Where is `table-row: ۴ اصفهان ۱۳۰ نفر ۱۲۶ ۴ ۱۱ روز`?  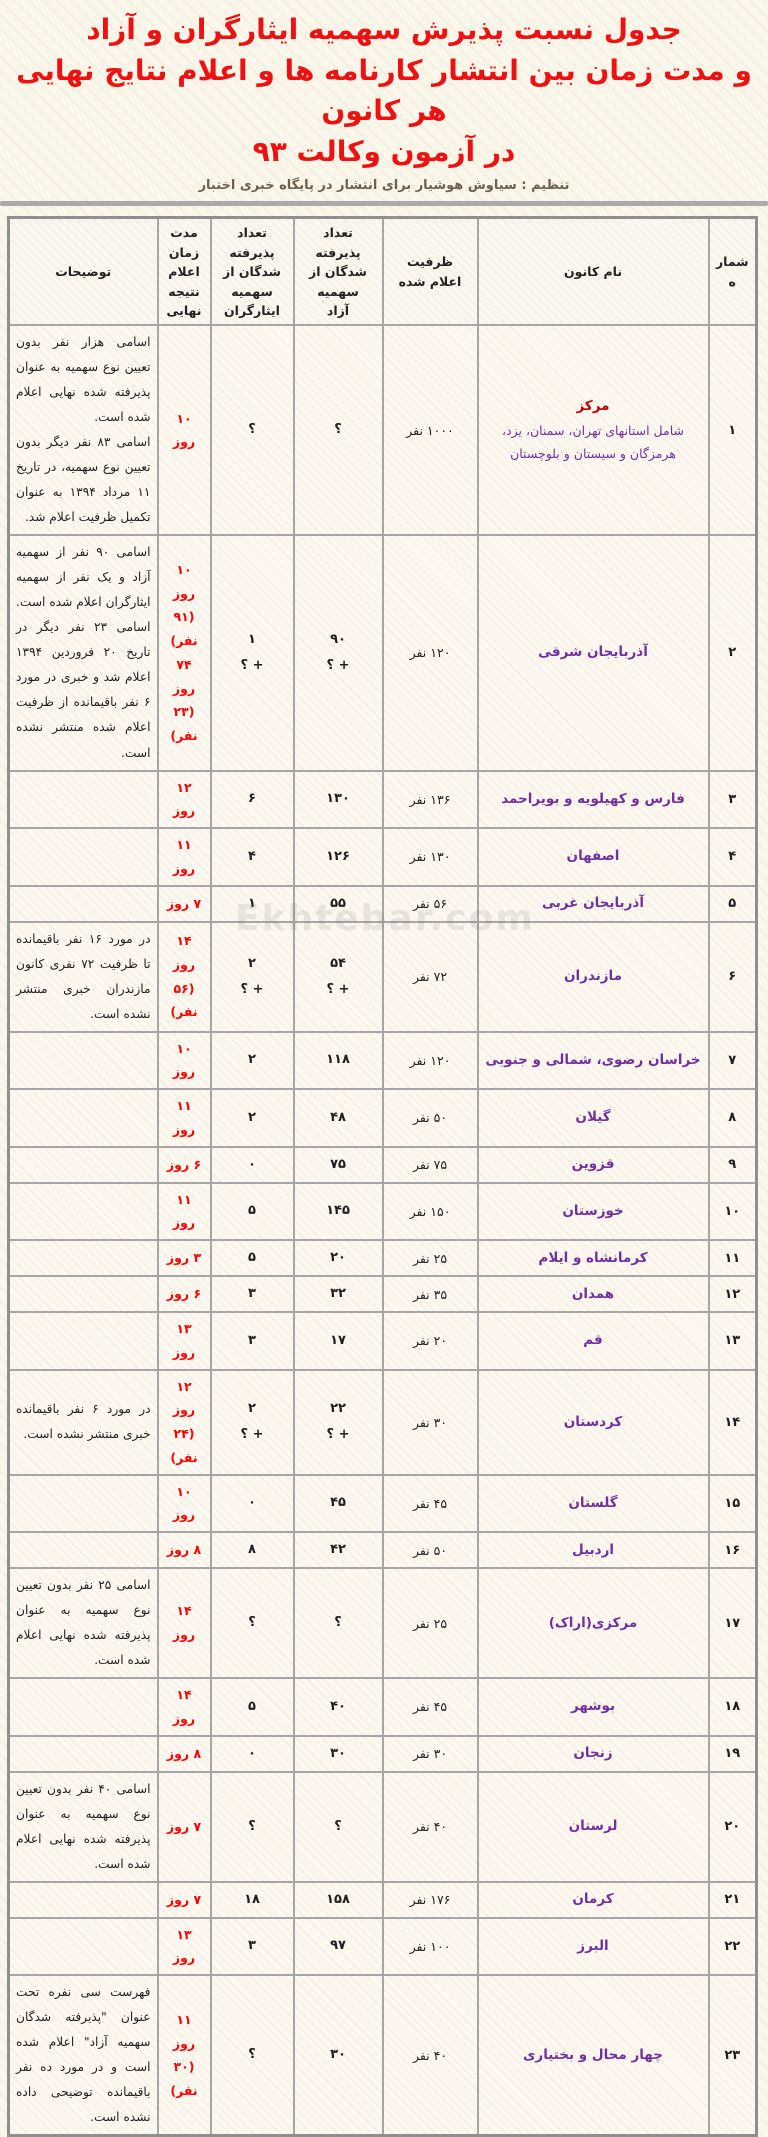
table-row: ۴ اصفهان ۱۳۰ نفر ۱۲۶ ۴ ۱۱ روز is located at coordinates (382, 857).